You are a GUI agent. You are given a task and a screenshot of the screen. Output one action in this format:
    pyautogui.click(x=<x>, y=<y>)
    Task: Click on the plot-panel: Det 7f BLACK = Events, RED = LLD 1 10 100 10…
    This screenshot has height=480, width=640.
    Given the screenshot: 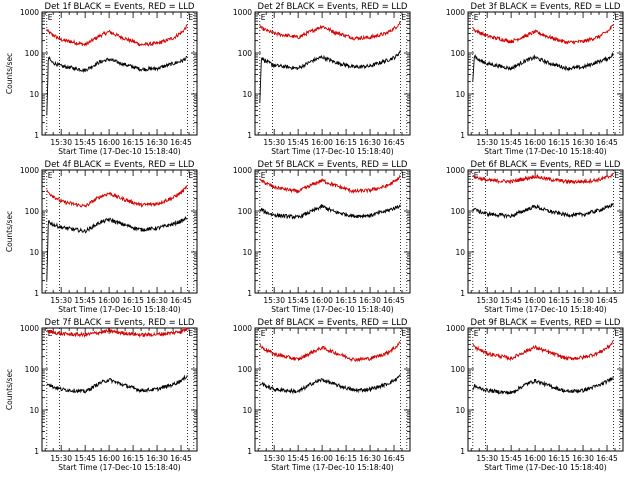 What is the action you would take?
    pyautogui.click(x=101, y=395)
    